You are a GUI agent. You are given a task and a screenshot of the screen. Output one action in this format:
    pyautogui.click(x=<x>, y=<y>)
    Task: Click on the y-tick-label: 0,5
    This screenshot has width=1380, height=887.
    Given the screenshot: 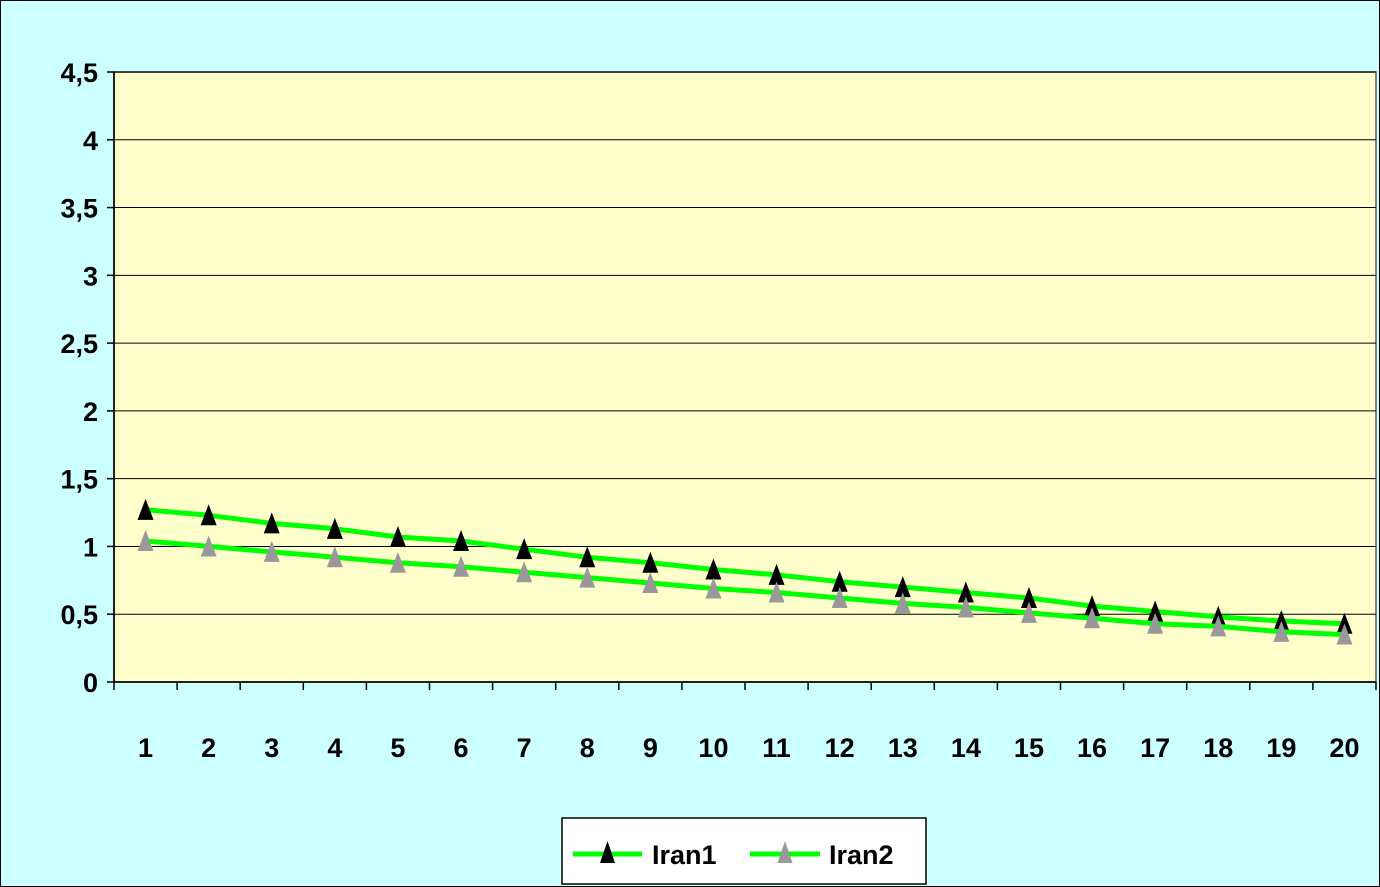 What is the action you would take?
    pyautogui.click(x=79, y=615)
    